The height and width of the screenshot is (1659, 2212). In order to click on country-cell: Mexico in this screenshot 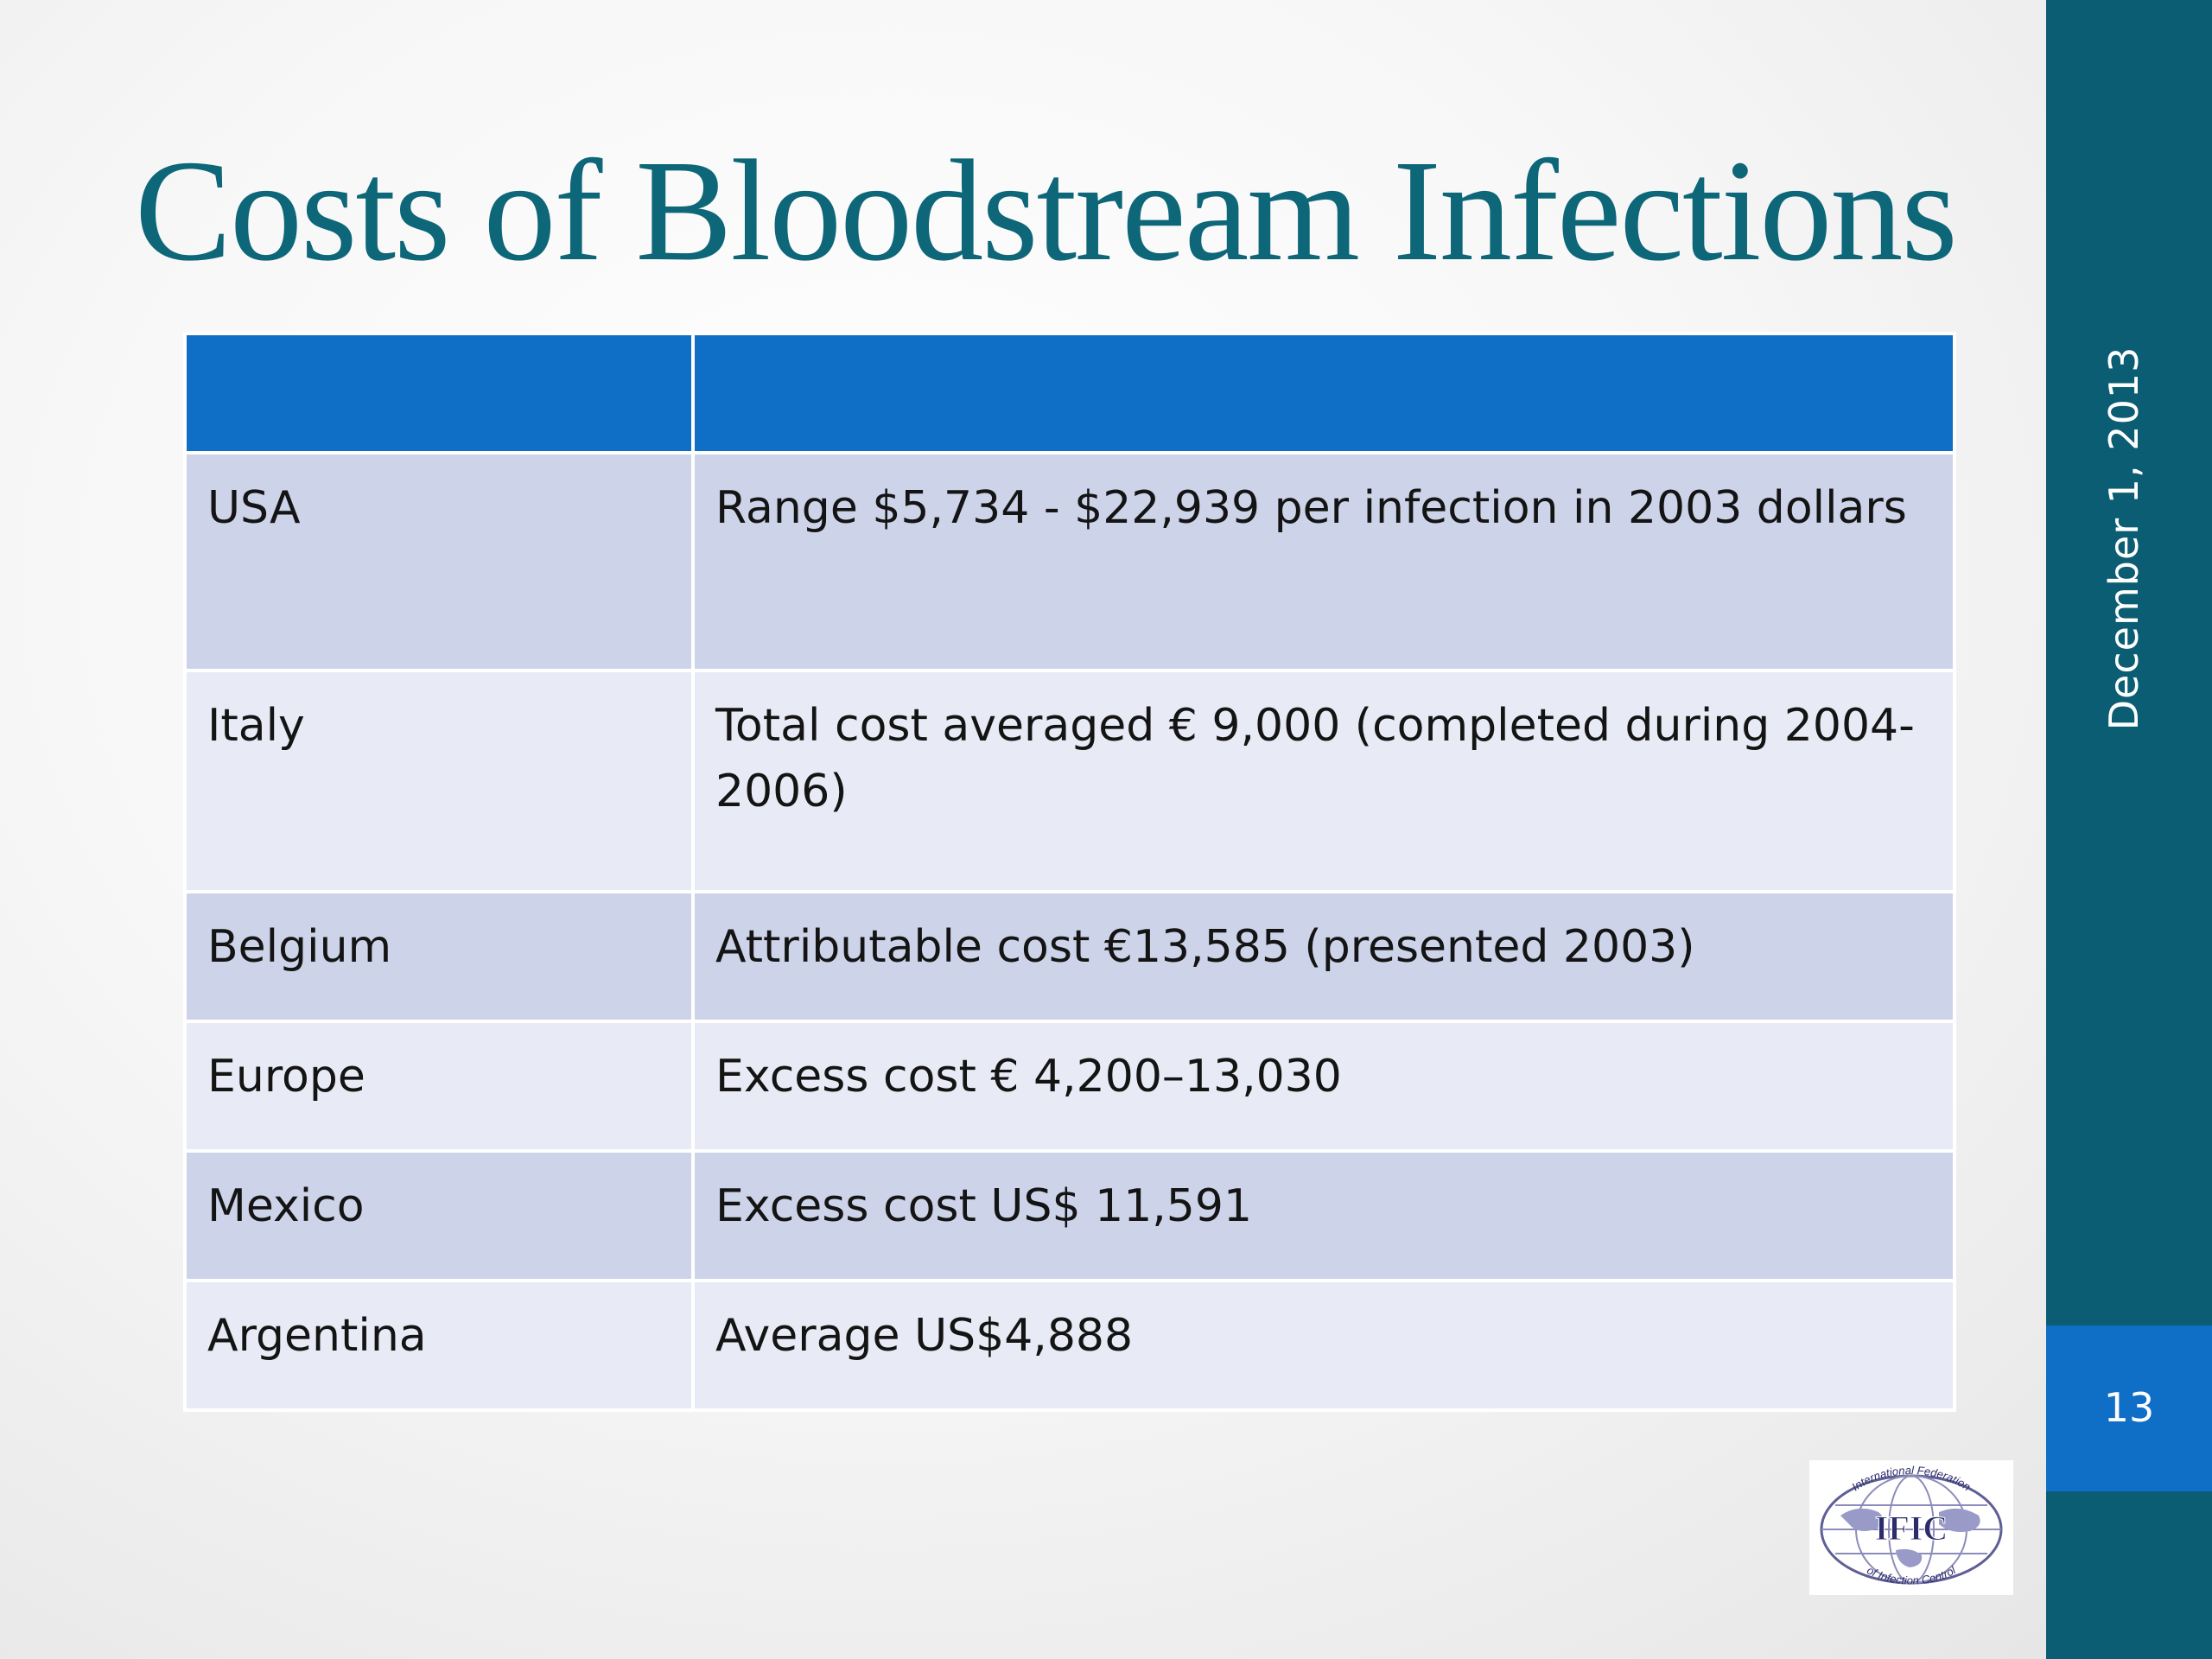, I will do `click(439, 1215)`.